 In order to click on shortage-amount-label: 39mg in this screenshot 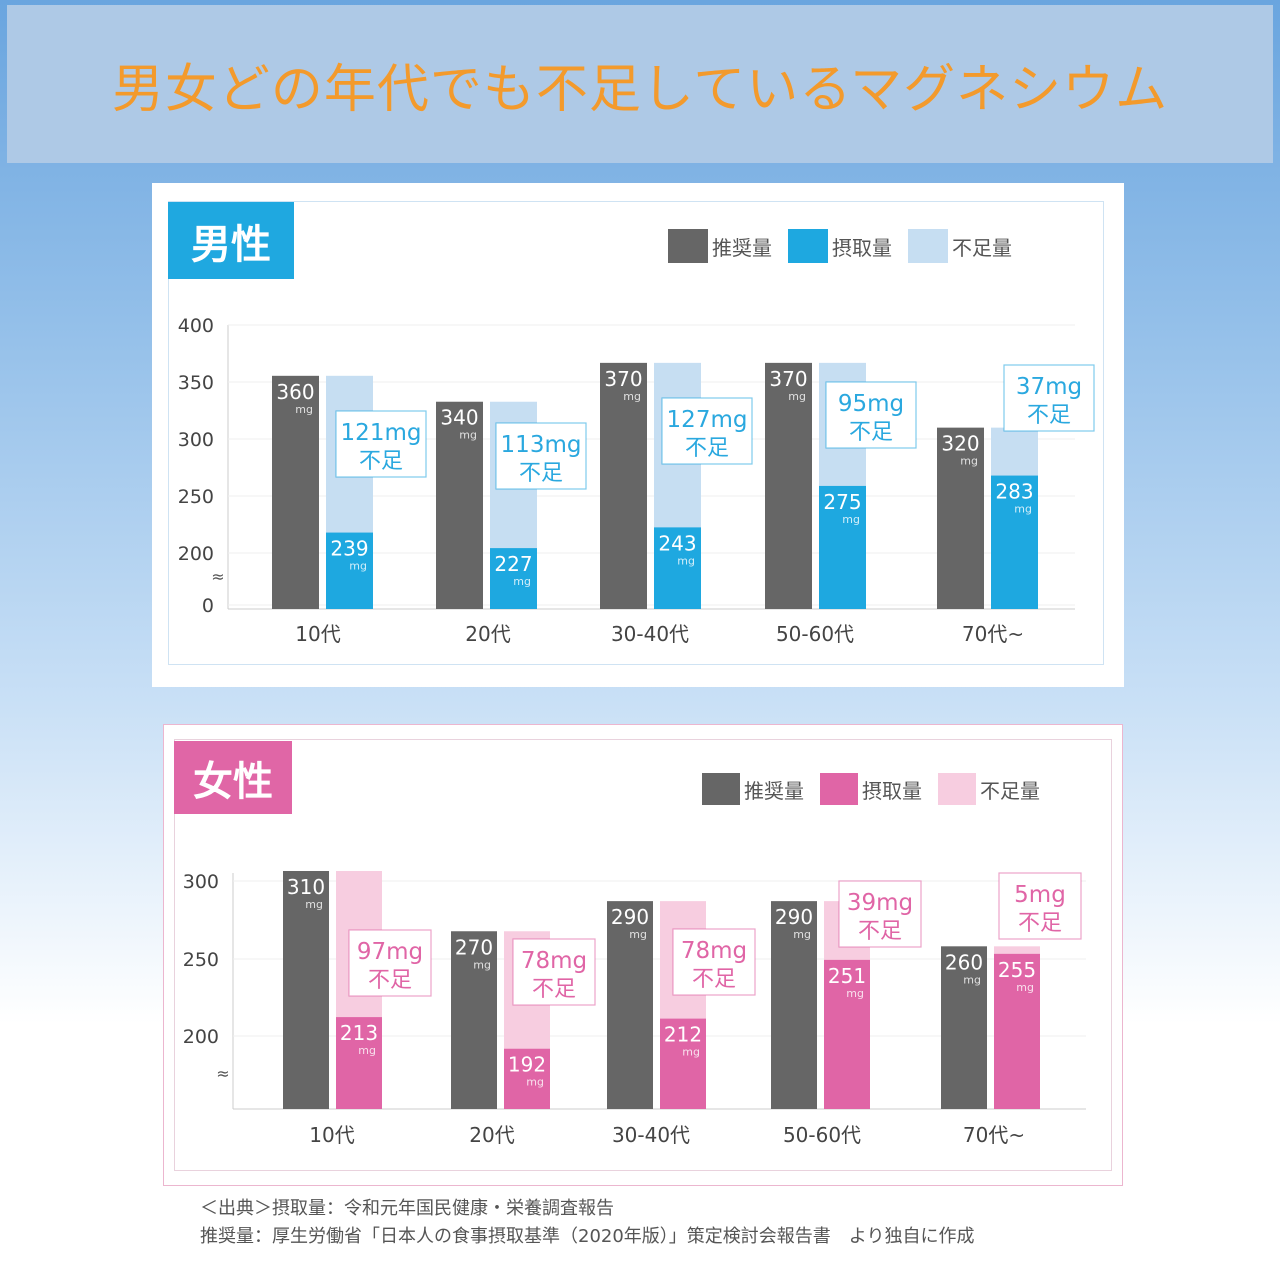, I will do `click(880, 903)`.